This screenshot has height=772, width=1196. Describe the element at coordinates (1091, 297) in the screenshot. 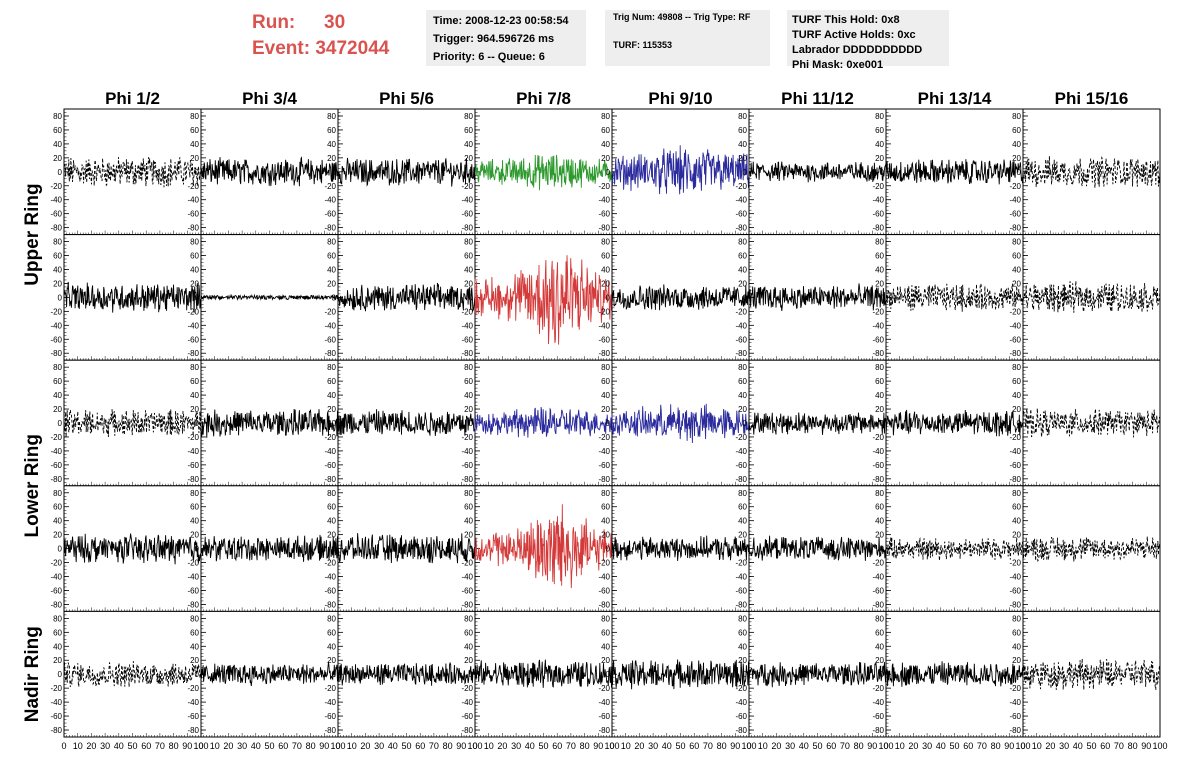

I see `panel-frame` at that location.